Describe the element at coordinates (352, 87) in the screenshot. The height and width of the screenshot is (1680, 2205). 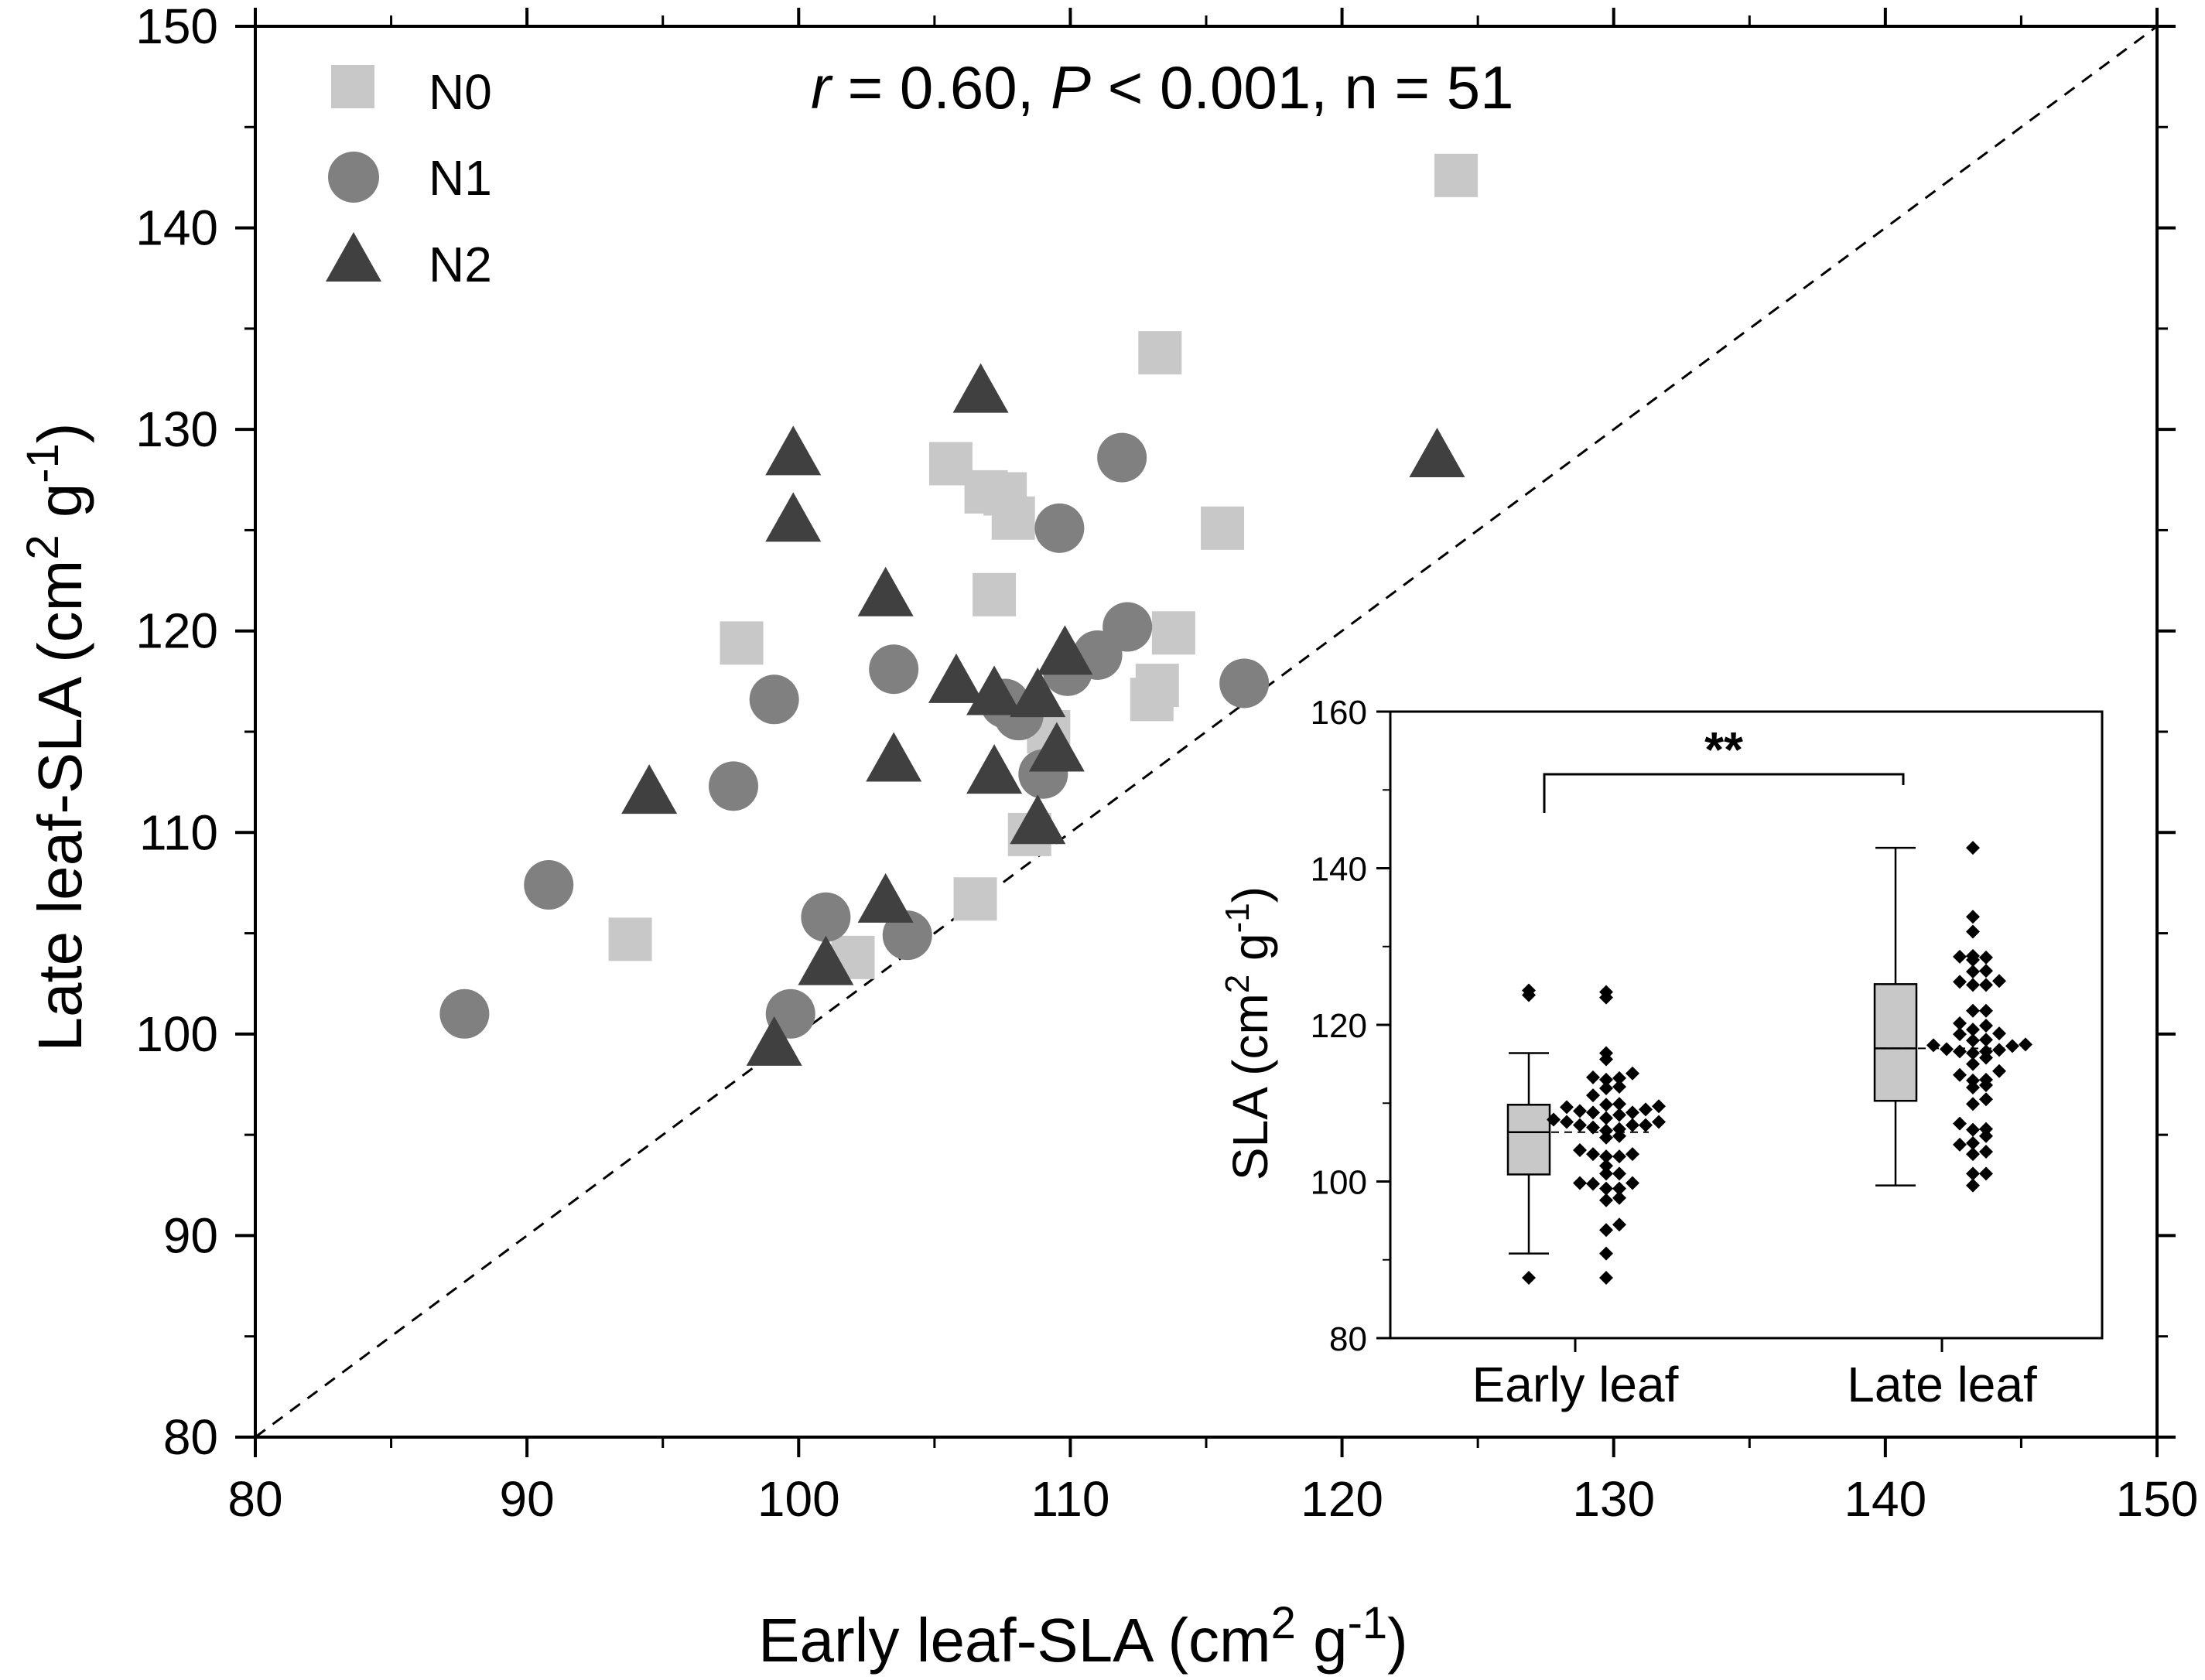
I see `legend-marker-n0` at that location.